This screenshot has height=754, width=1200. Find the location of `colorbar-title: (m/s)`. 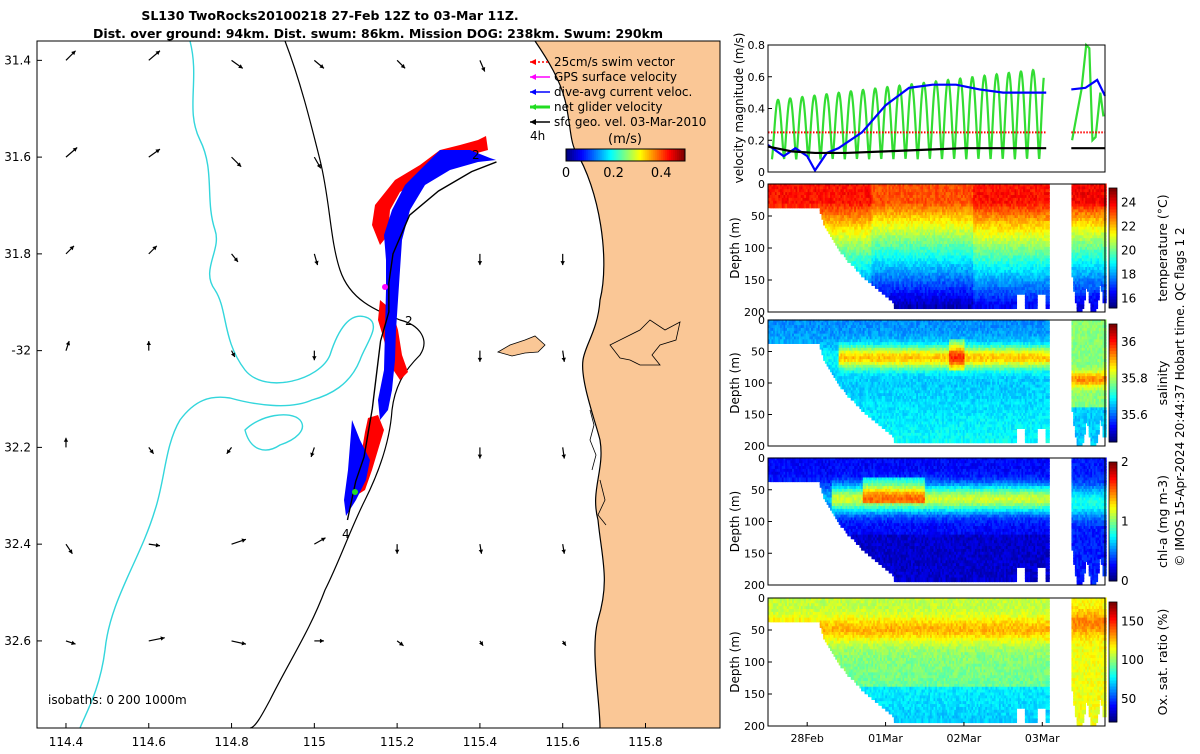

colorbar-title: (m/s) is located at coordinates (625, 139).